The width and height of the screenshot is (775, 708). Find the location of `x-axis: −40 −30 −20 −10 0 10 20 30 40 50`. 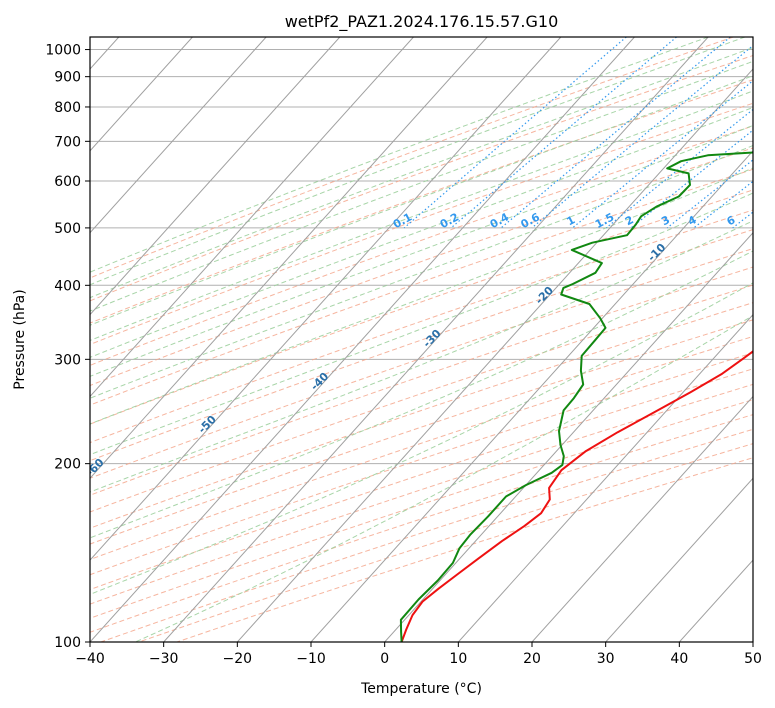

x-axis: −40 −30 −20 −10 0 10 20 30 40 50 is located at coordinates (418, 654).